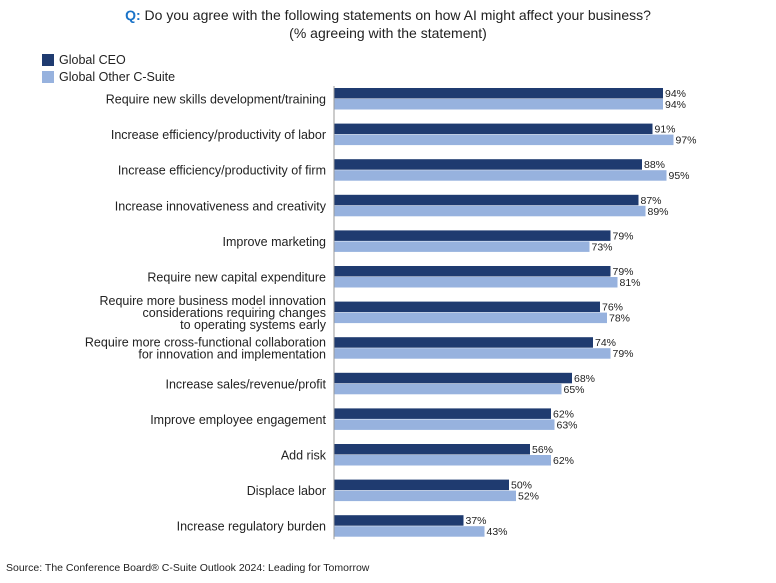 Image resolution: width=776 pixels, height=583 pixels. What do you see at coordinates (675, 94) in the screenshot?
I see `data-label-ceo: 94%` at bounding box center [675, 94].